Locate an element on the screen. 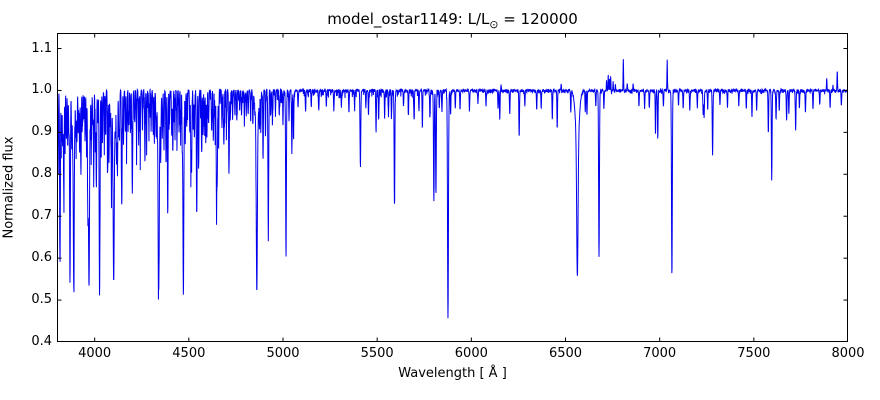 This screenshot has height=400, width=880. y-tick-label: 0.8 is located at coordinates (41, 174).